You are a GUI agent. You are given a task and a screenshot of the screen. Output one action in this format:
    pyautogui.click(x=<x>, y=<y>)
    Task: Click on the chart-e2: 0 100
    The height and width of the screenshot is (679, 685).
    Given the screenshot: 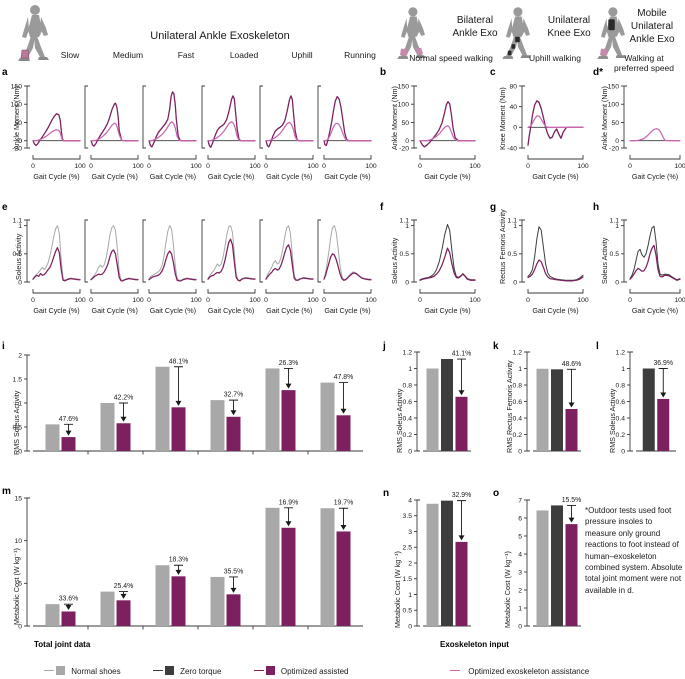 What is the action you would take?
    pyautogui.click(x=114, y=261)
    